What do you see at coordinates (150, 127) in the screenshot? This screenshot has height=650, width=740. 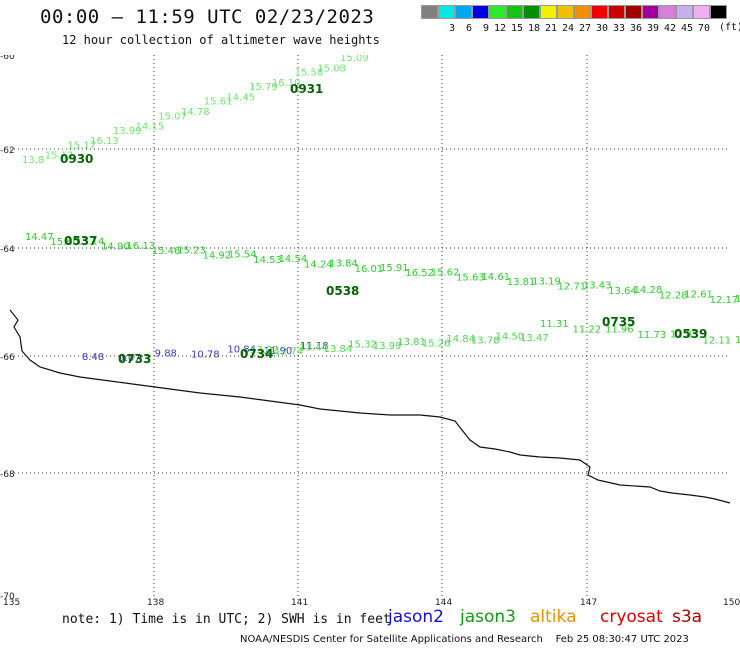 I see `swh-value: 14.15` at bounding box center [150, 127].